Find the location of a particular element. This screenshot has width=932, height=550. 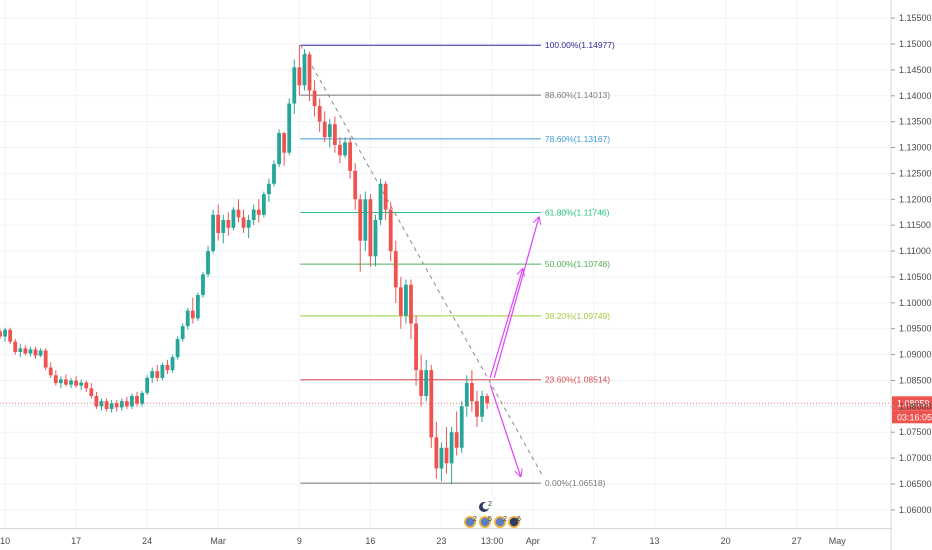

current-price-line: 1.08059 03:16:05 is located at coordinates (466, 410).